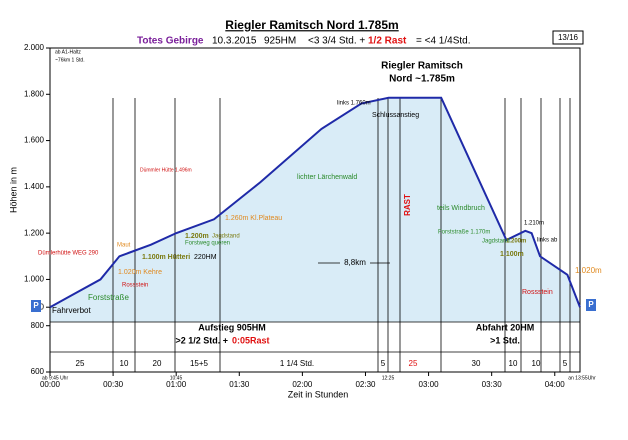  What do you see at coordinates (547, 241) in the screenshot?
I see `annotation: links ab` at bounding box center [547, 241].